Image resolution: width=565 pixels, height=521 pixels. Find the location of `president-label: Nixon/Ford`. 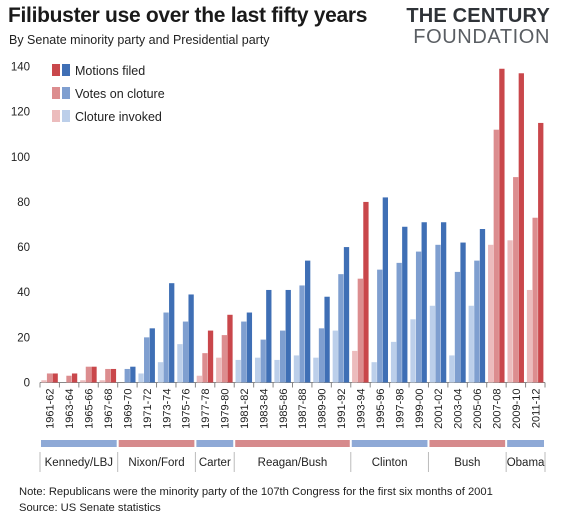

president-label: Nixon/Ford is located at coordinates (156, 463).